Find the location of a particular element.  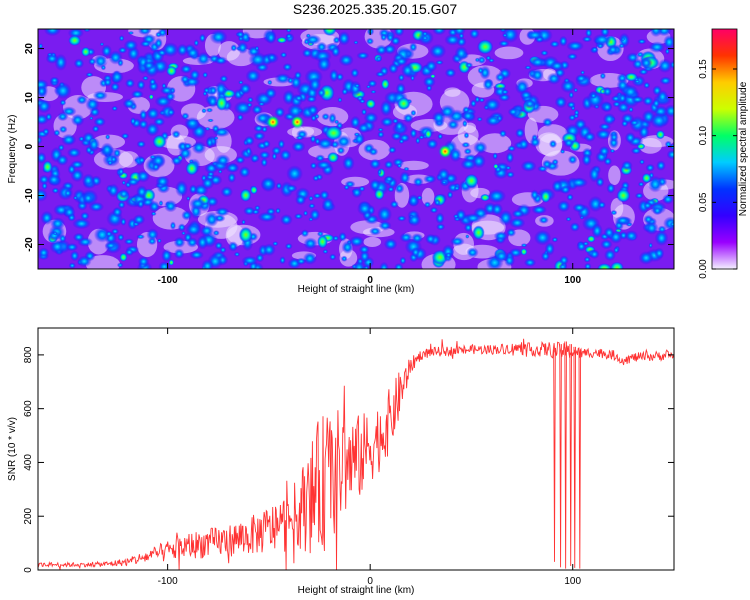

snr-xtick-label: 100 is located at coordinates (572, 581).